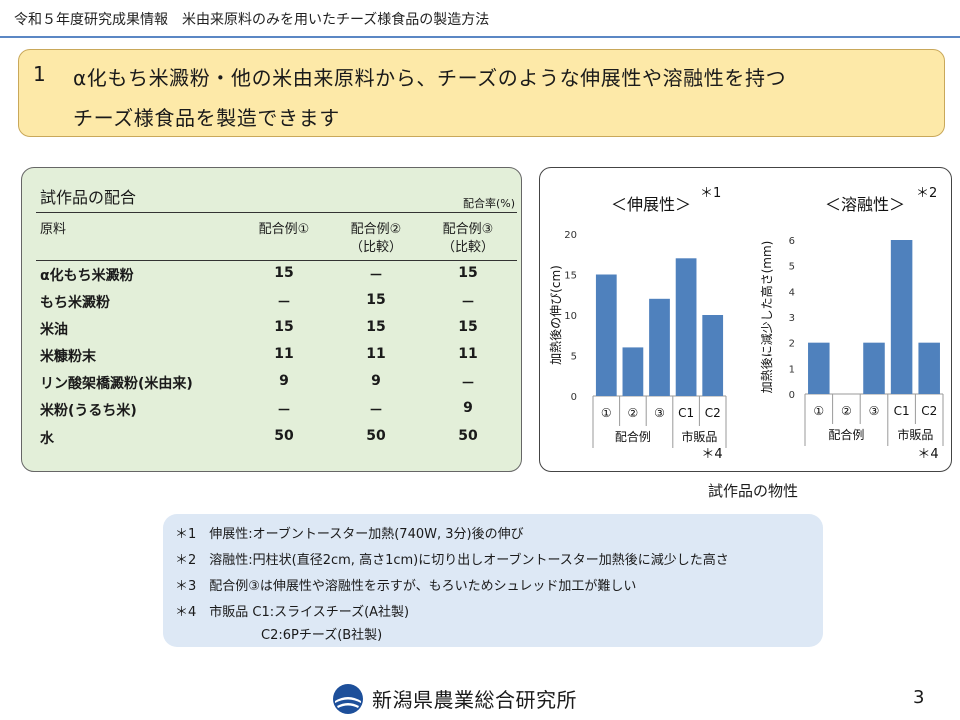 The width and height of the screenshot is (960, 720). I want to click on chart-y-axis-label: 加熱後の伸び(cm), so click(556, 315).